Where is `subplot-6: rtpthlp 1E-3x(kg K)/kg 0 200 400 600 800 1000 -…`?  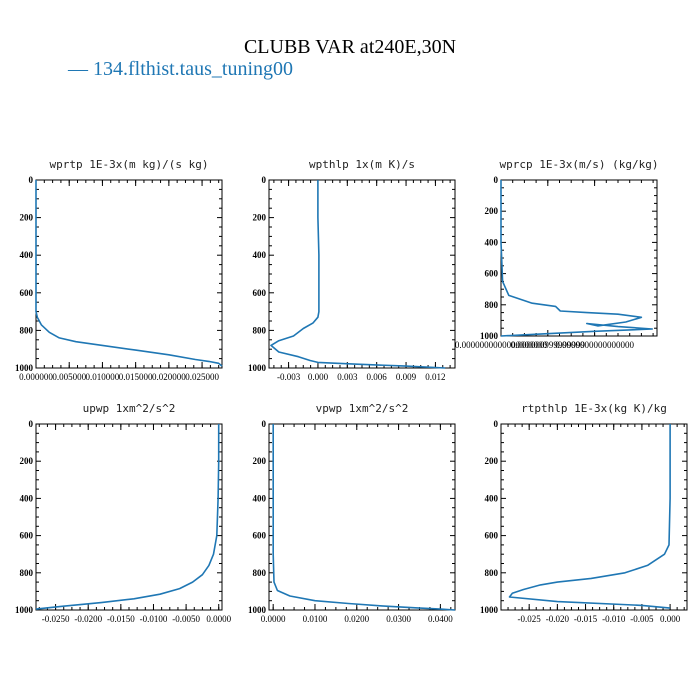 subplot-6: rtpthlp 1E-3x(kg K)/kg 0 200 400 600 800 1000 -… is located at coordinates (584, 513).